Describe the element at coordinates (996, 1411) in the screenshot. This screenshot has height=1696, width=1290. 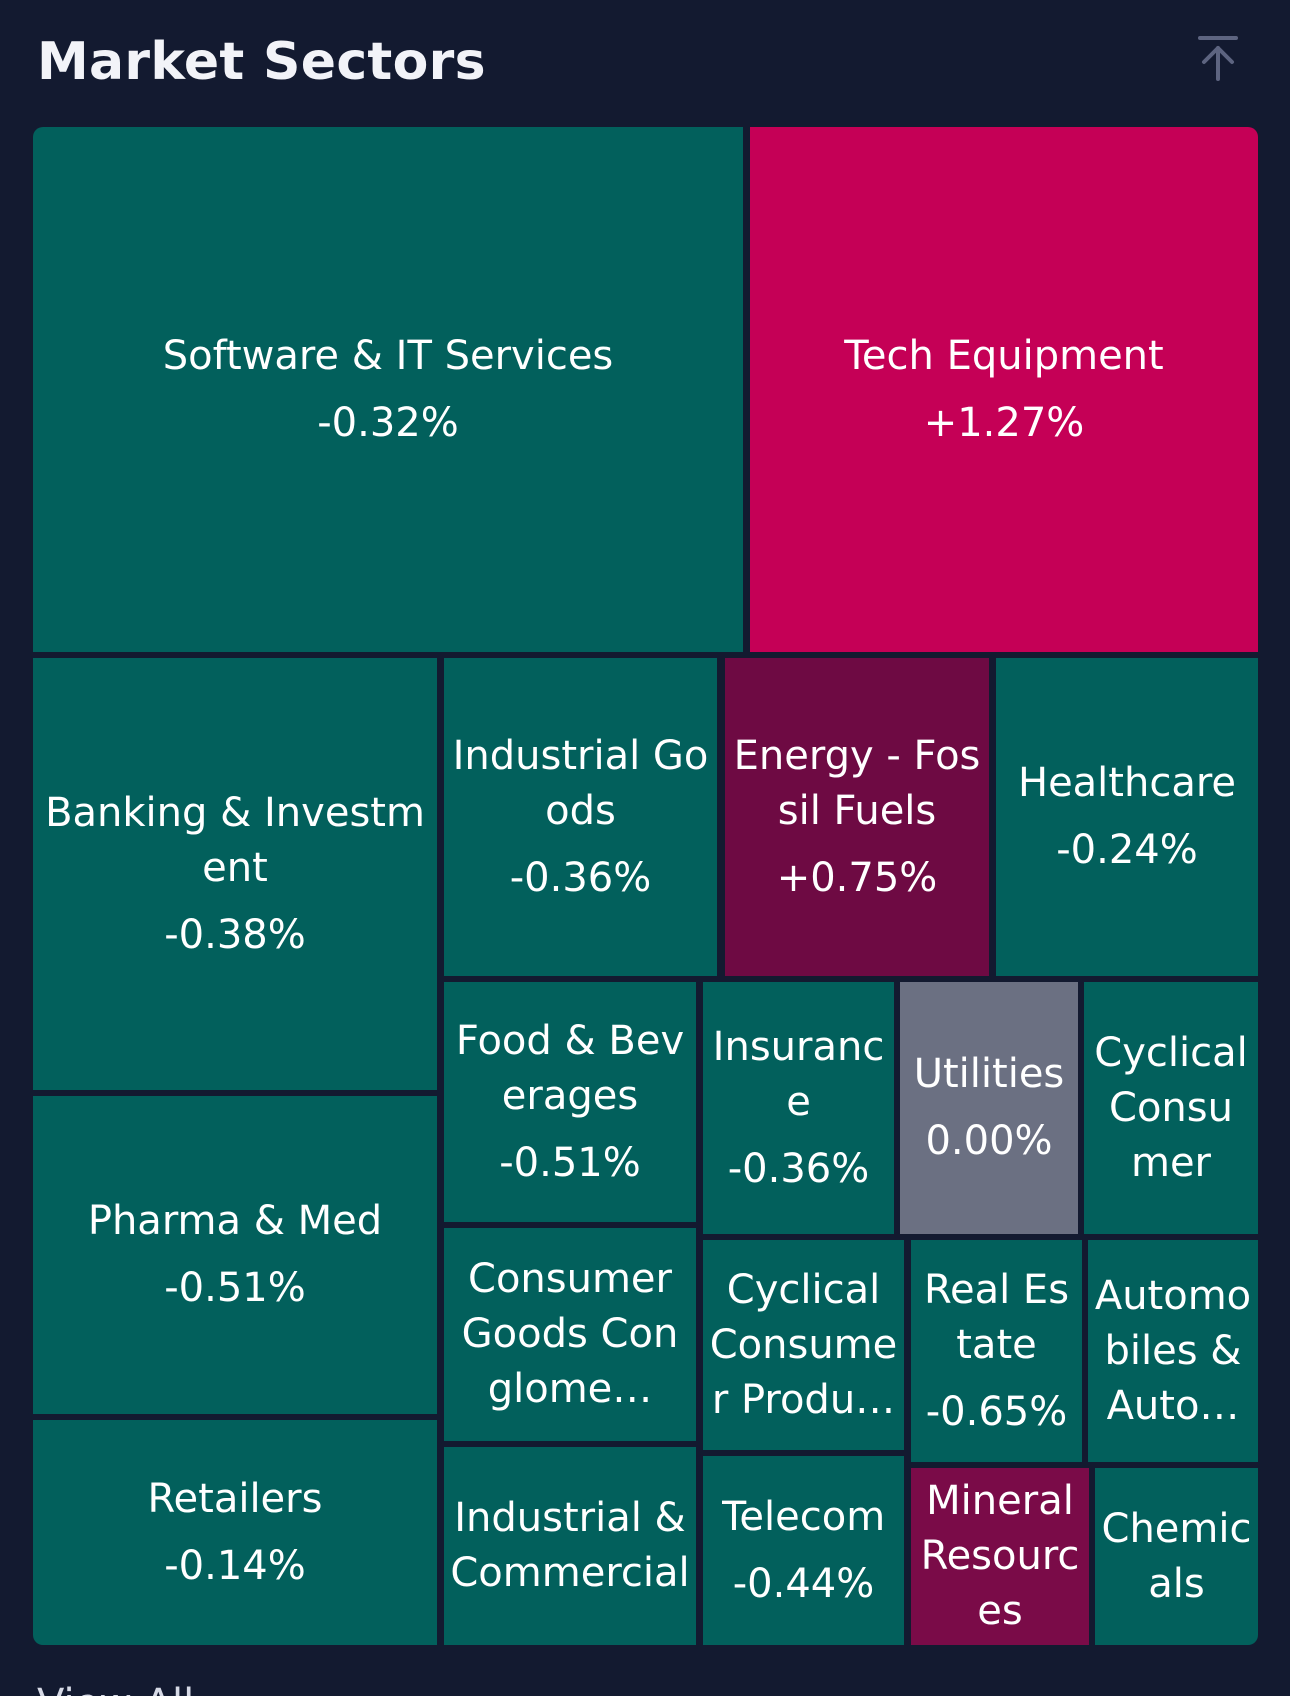
I see `sector-change: -0.65%` at that location.